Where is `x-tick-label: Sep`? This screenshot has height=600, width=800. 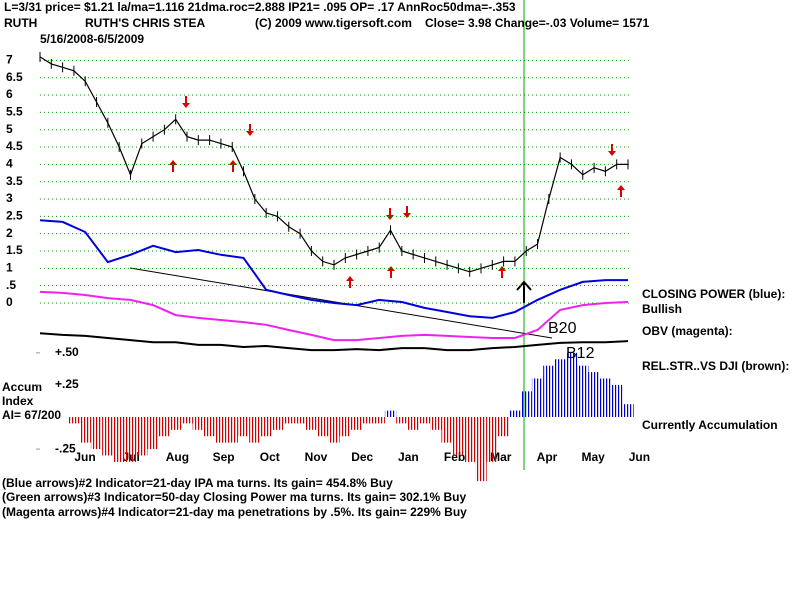 x-tick-label: Sep is located at coordinates (224, 457).